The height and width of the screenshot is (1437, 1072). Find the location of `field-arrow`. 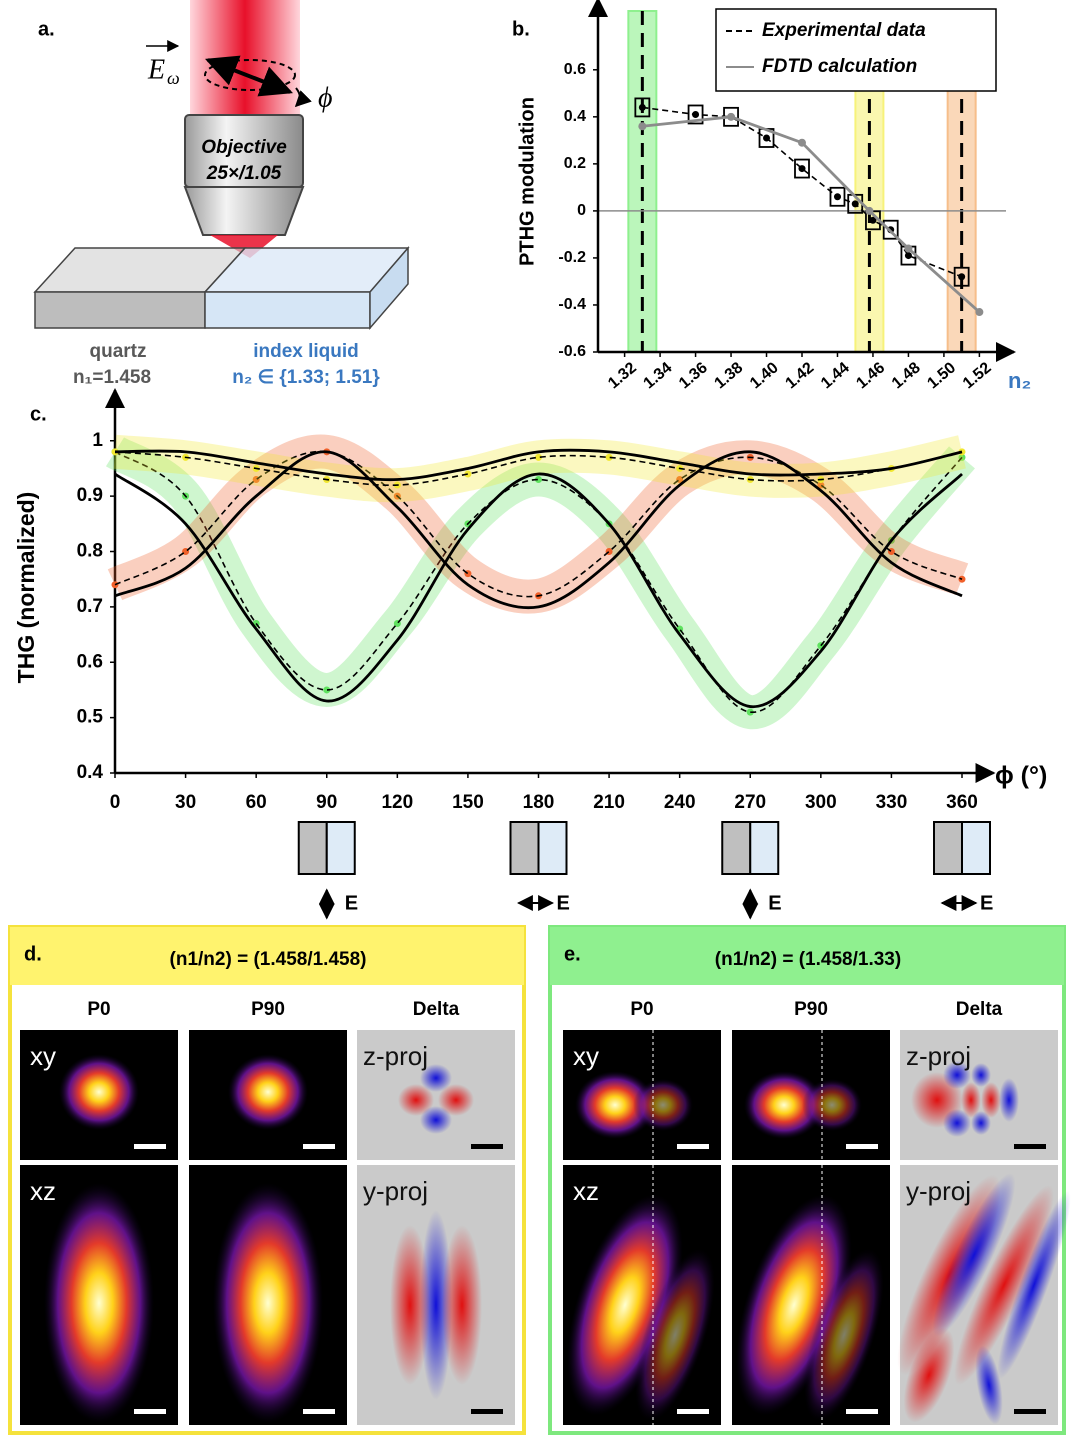

field-arrow is located at coordinates (249, 76).